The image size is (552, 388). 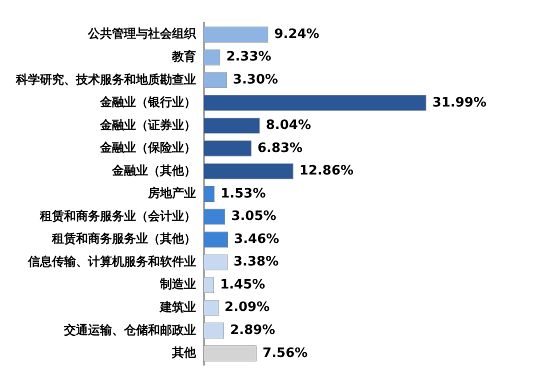 I want to click on y-tick-label: 租赁和商务服务业（其他）, so click(x=123, y=239).